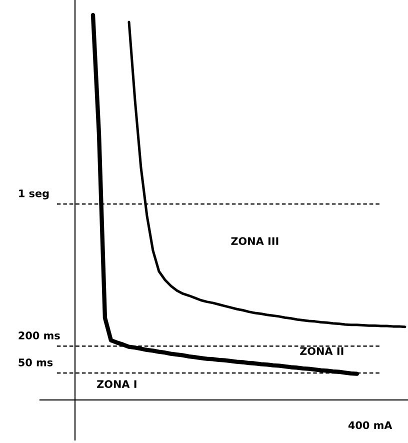  I want to click on x-axis-title: 400 mA, so click(370, 425).